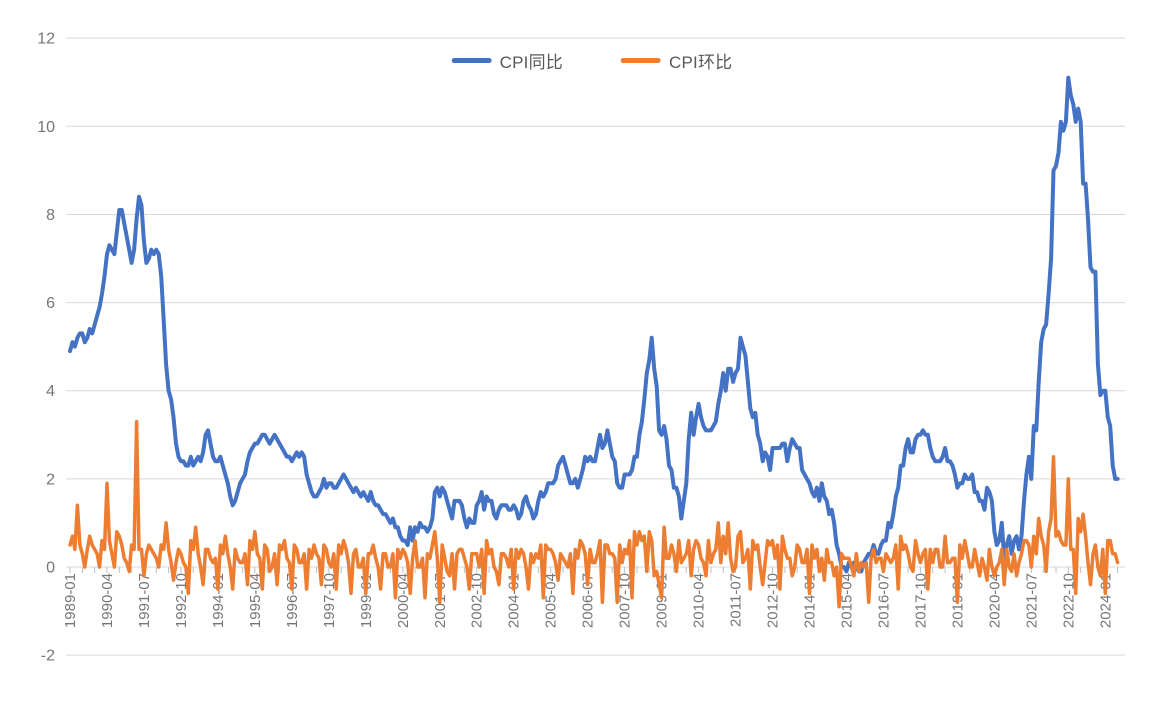  I want to click on legend-item-cpi-mom: CPI环比, so click(676, 60).